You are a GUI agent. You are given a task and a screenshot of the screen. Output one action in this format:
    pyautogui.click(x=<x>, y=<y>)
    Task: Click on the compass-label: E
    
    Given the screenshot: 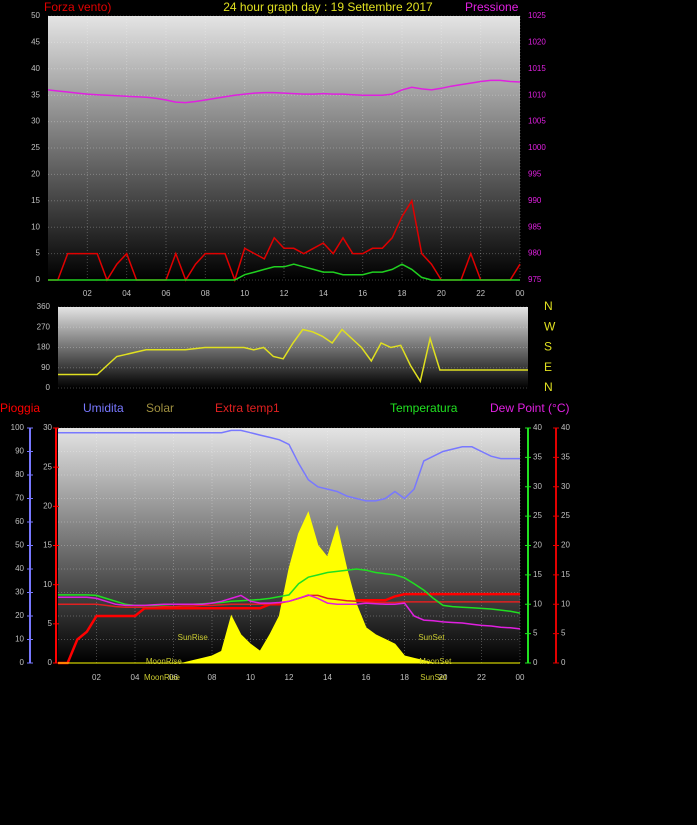 What is the action you would take?
    pyautogui.click(x=548, y=367)
    